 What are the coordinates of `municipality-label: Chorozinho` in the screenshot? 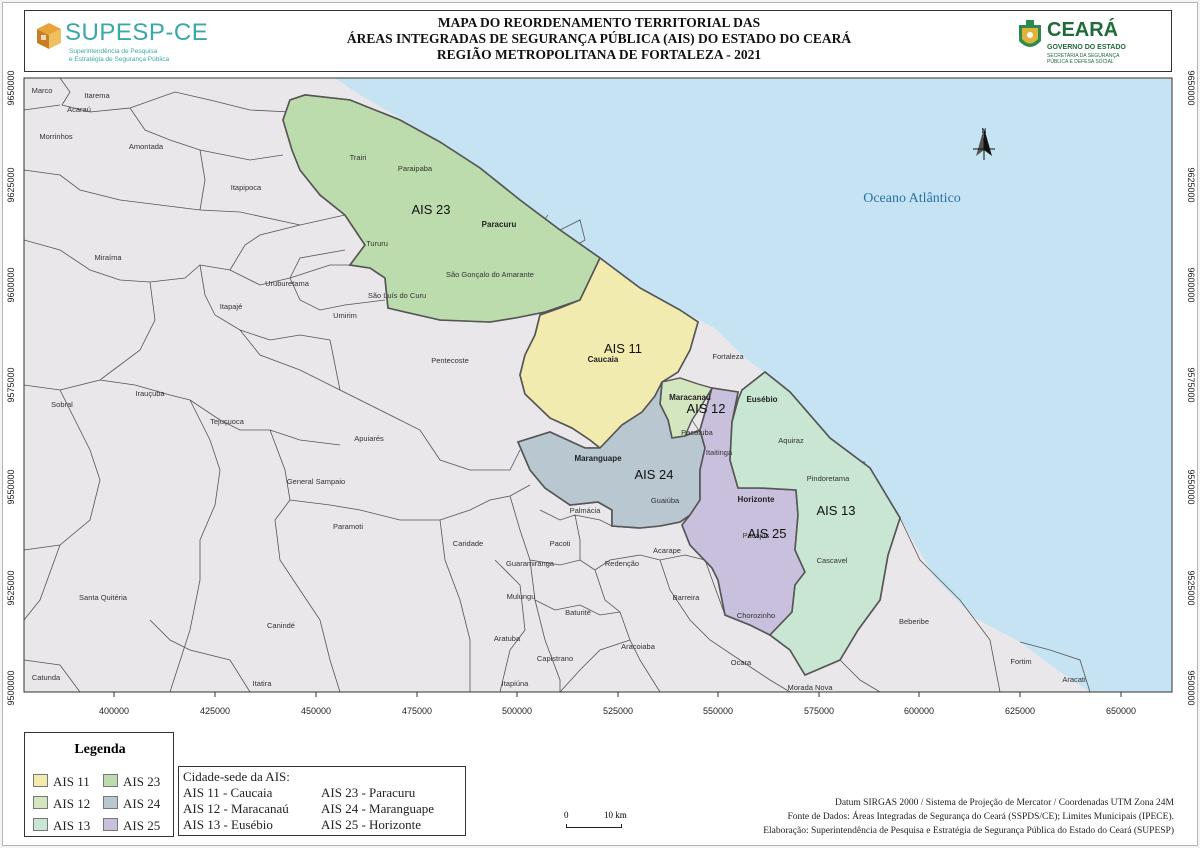 It's located at (756, 615).